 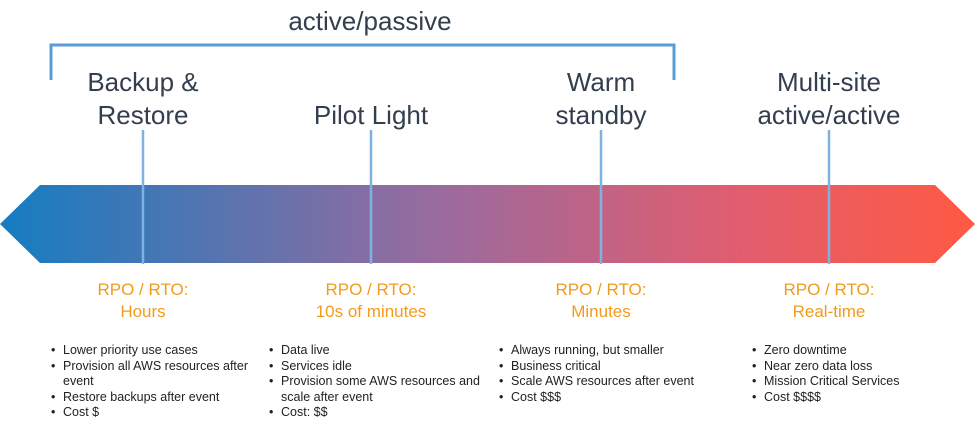 I want to click on title-line: Pilot Light, so click(x=371, y=115).